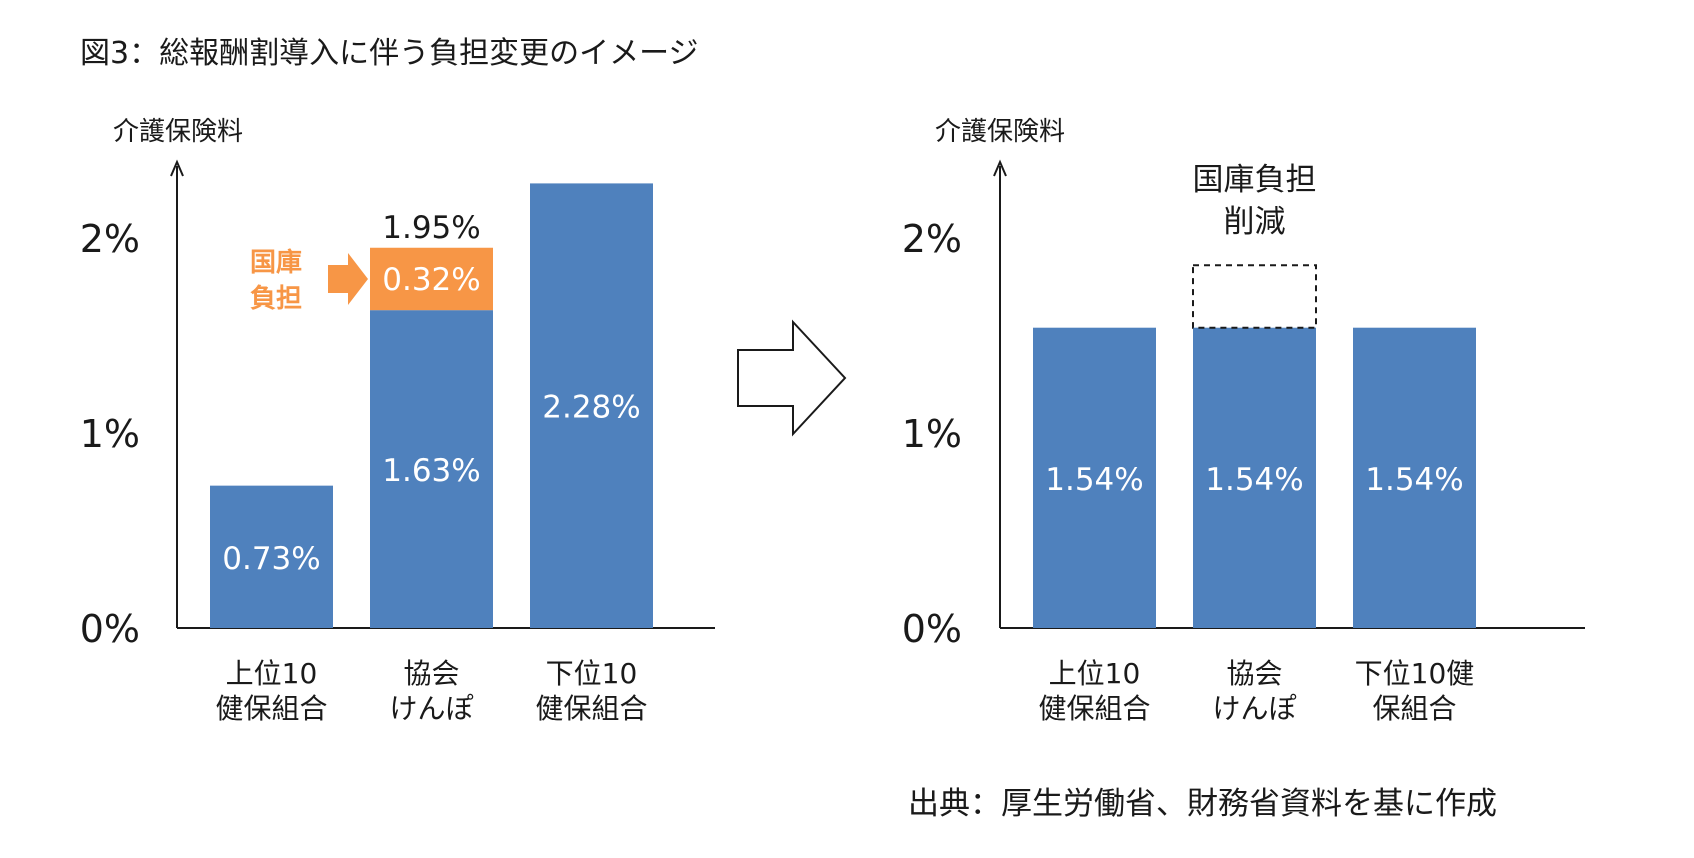 This screenshot has height=858, width=1694. What do you see at coordinates (592, 673) in the screenshot?
I see `category-label: 下位10` at bounding box center [592, 673].